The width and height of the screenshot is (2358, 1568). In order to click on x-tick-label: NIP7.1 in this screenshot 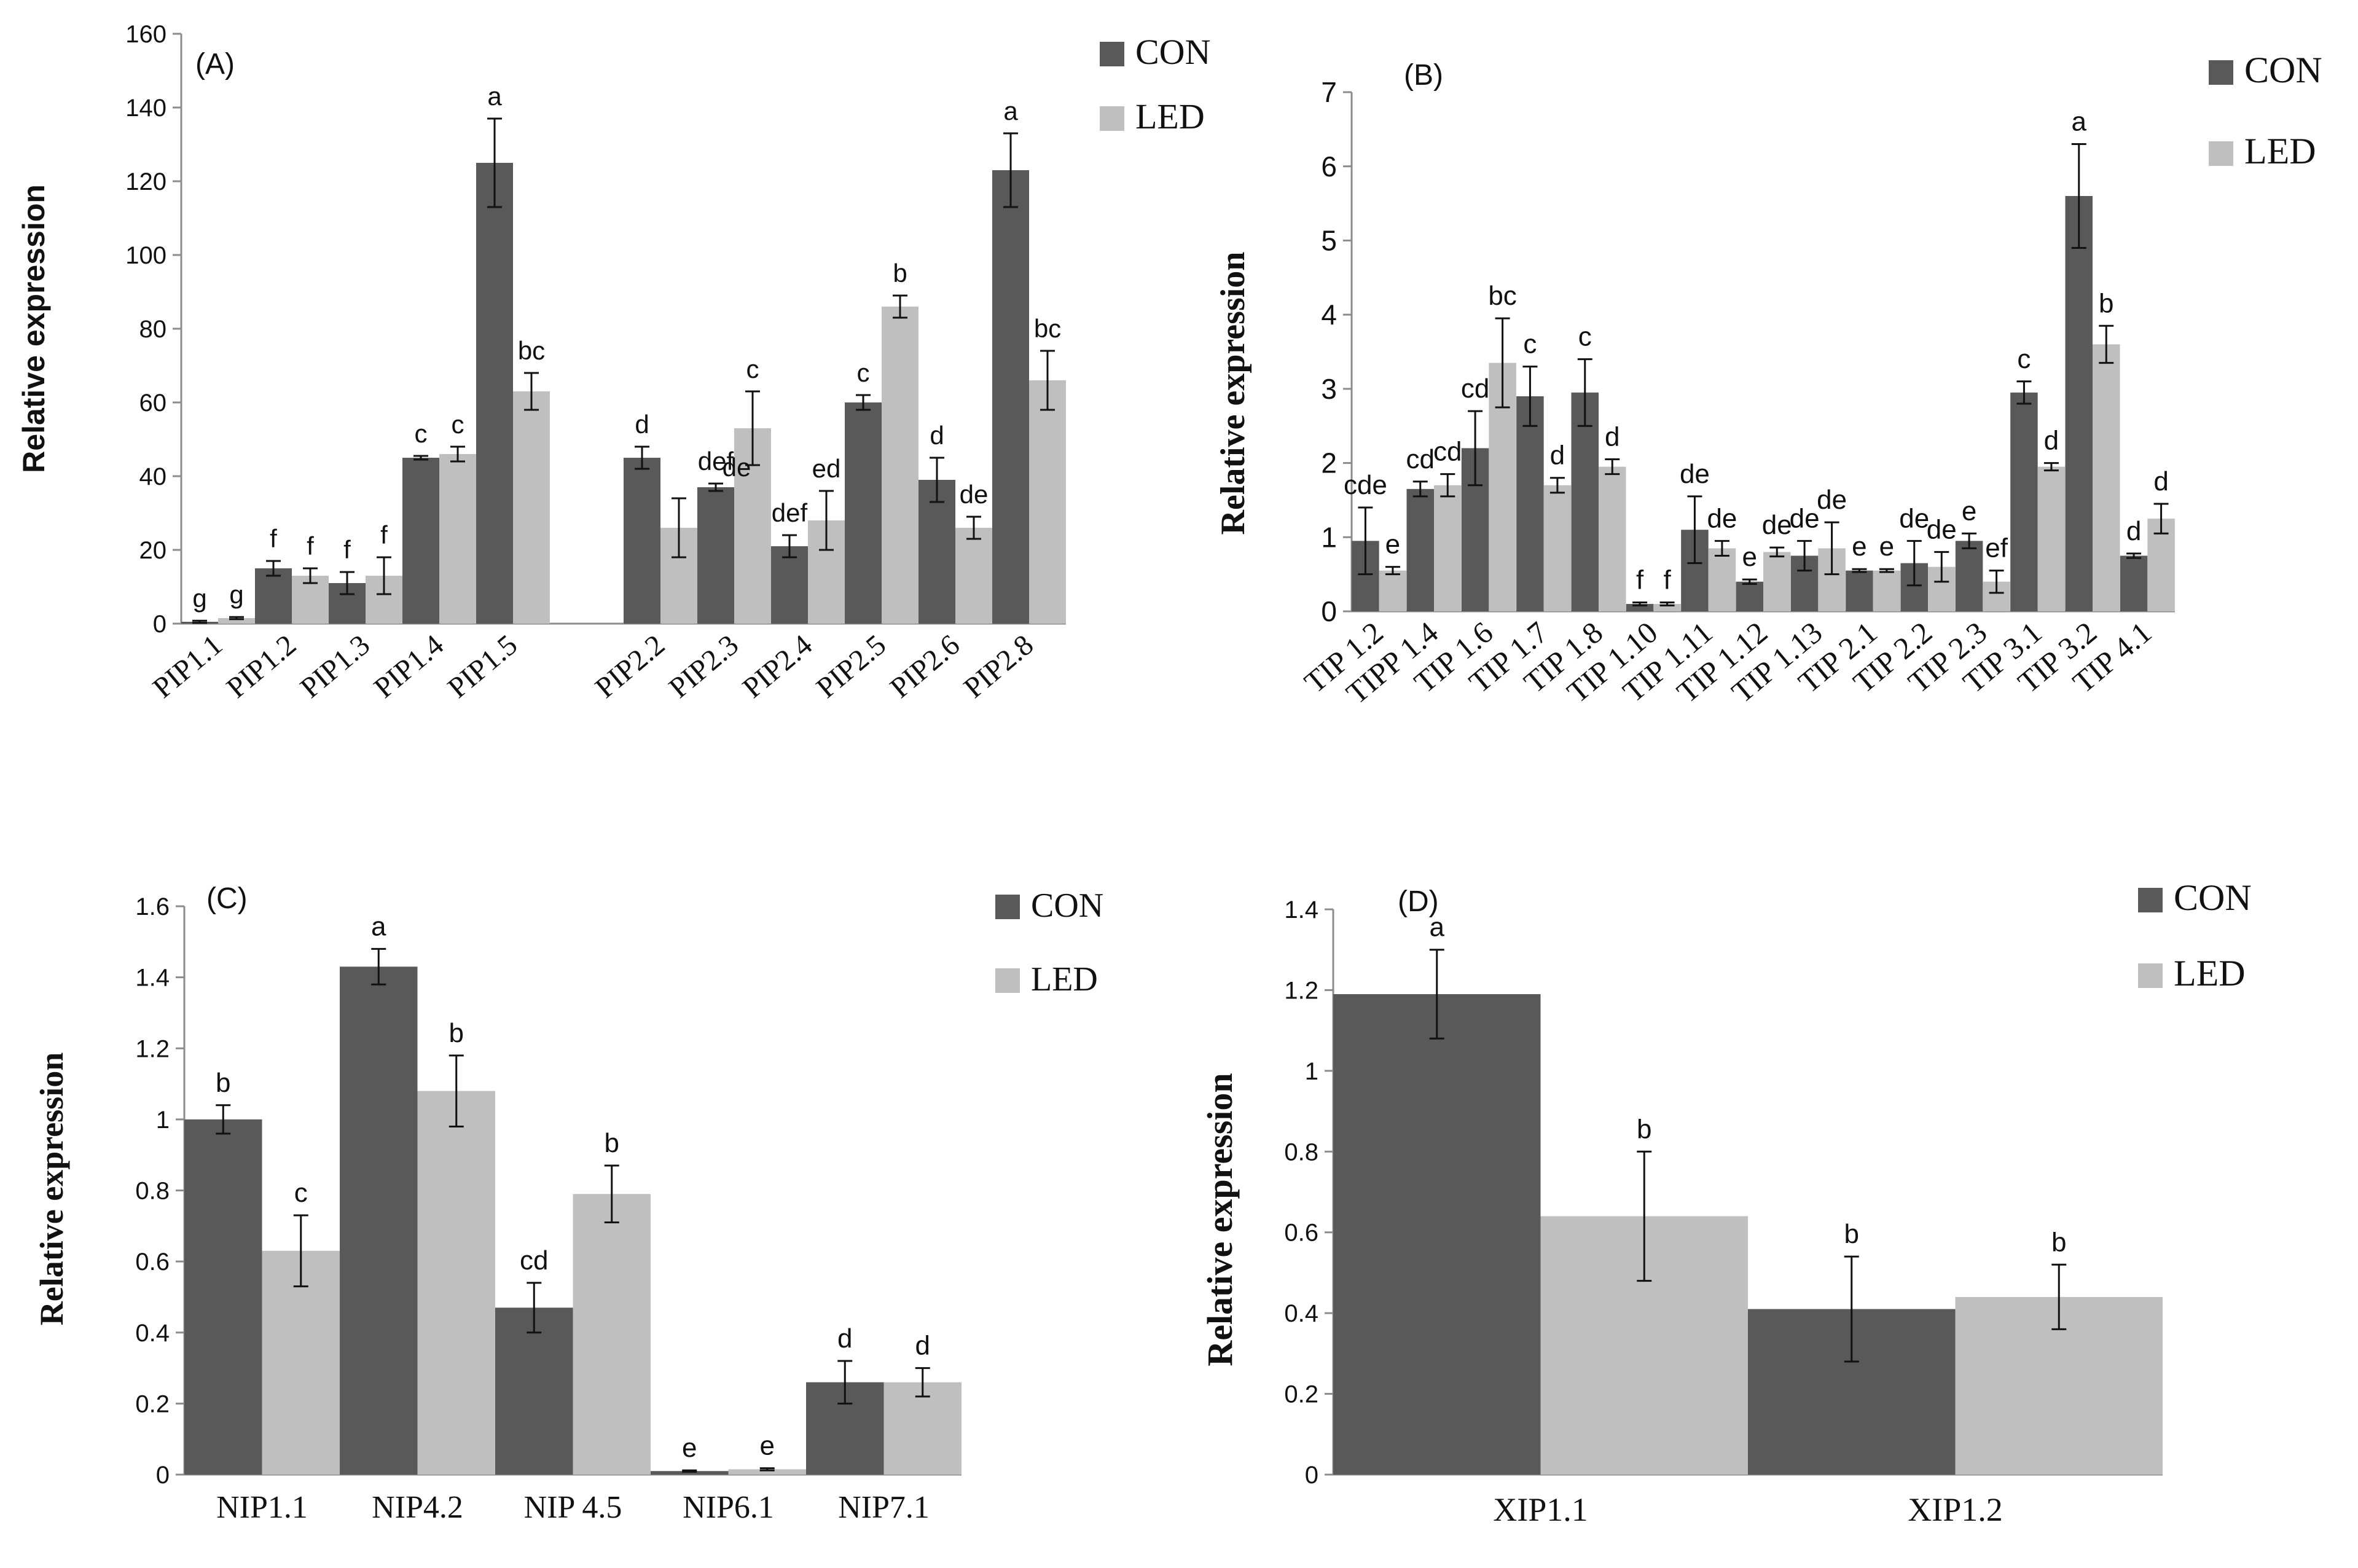, I will do `click(884, 1507)`.